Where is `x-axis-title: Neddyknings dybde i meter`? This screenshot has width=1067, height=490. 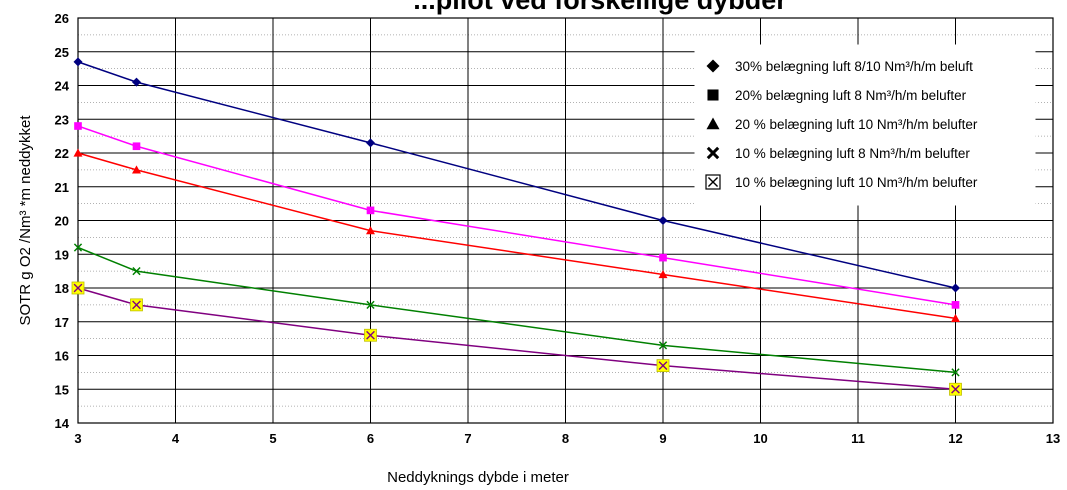
x-axis-title: Neddyknings dybde i meter is located at coordinates (478, 477).